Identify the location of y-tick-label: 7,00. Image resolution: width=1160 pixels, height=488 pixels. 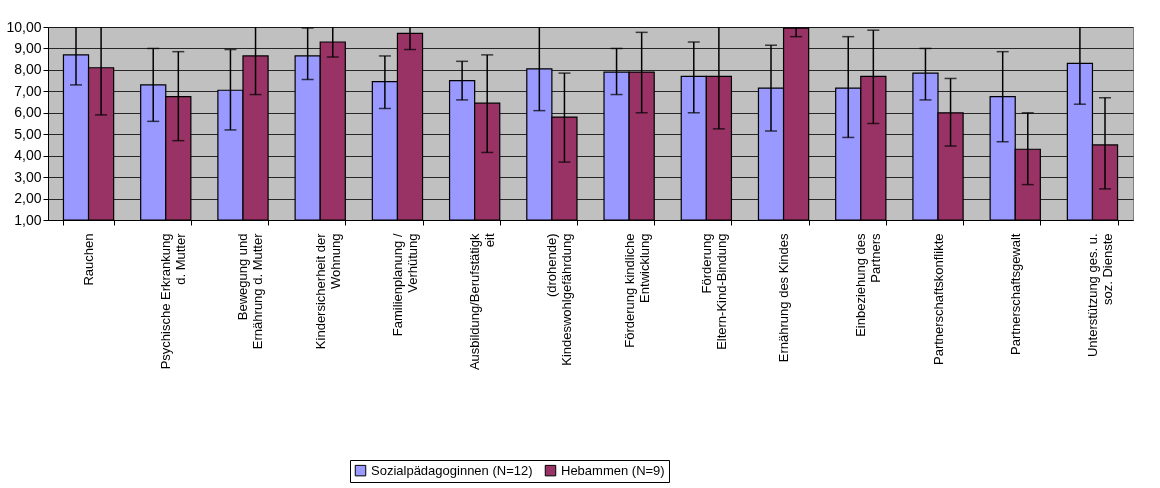
(28, 90).